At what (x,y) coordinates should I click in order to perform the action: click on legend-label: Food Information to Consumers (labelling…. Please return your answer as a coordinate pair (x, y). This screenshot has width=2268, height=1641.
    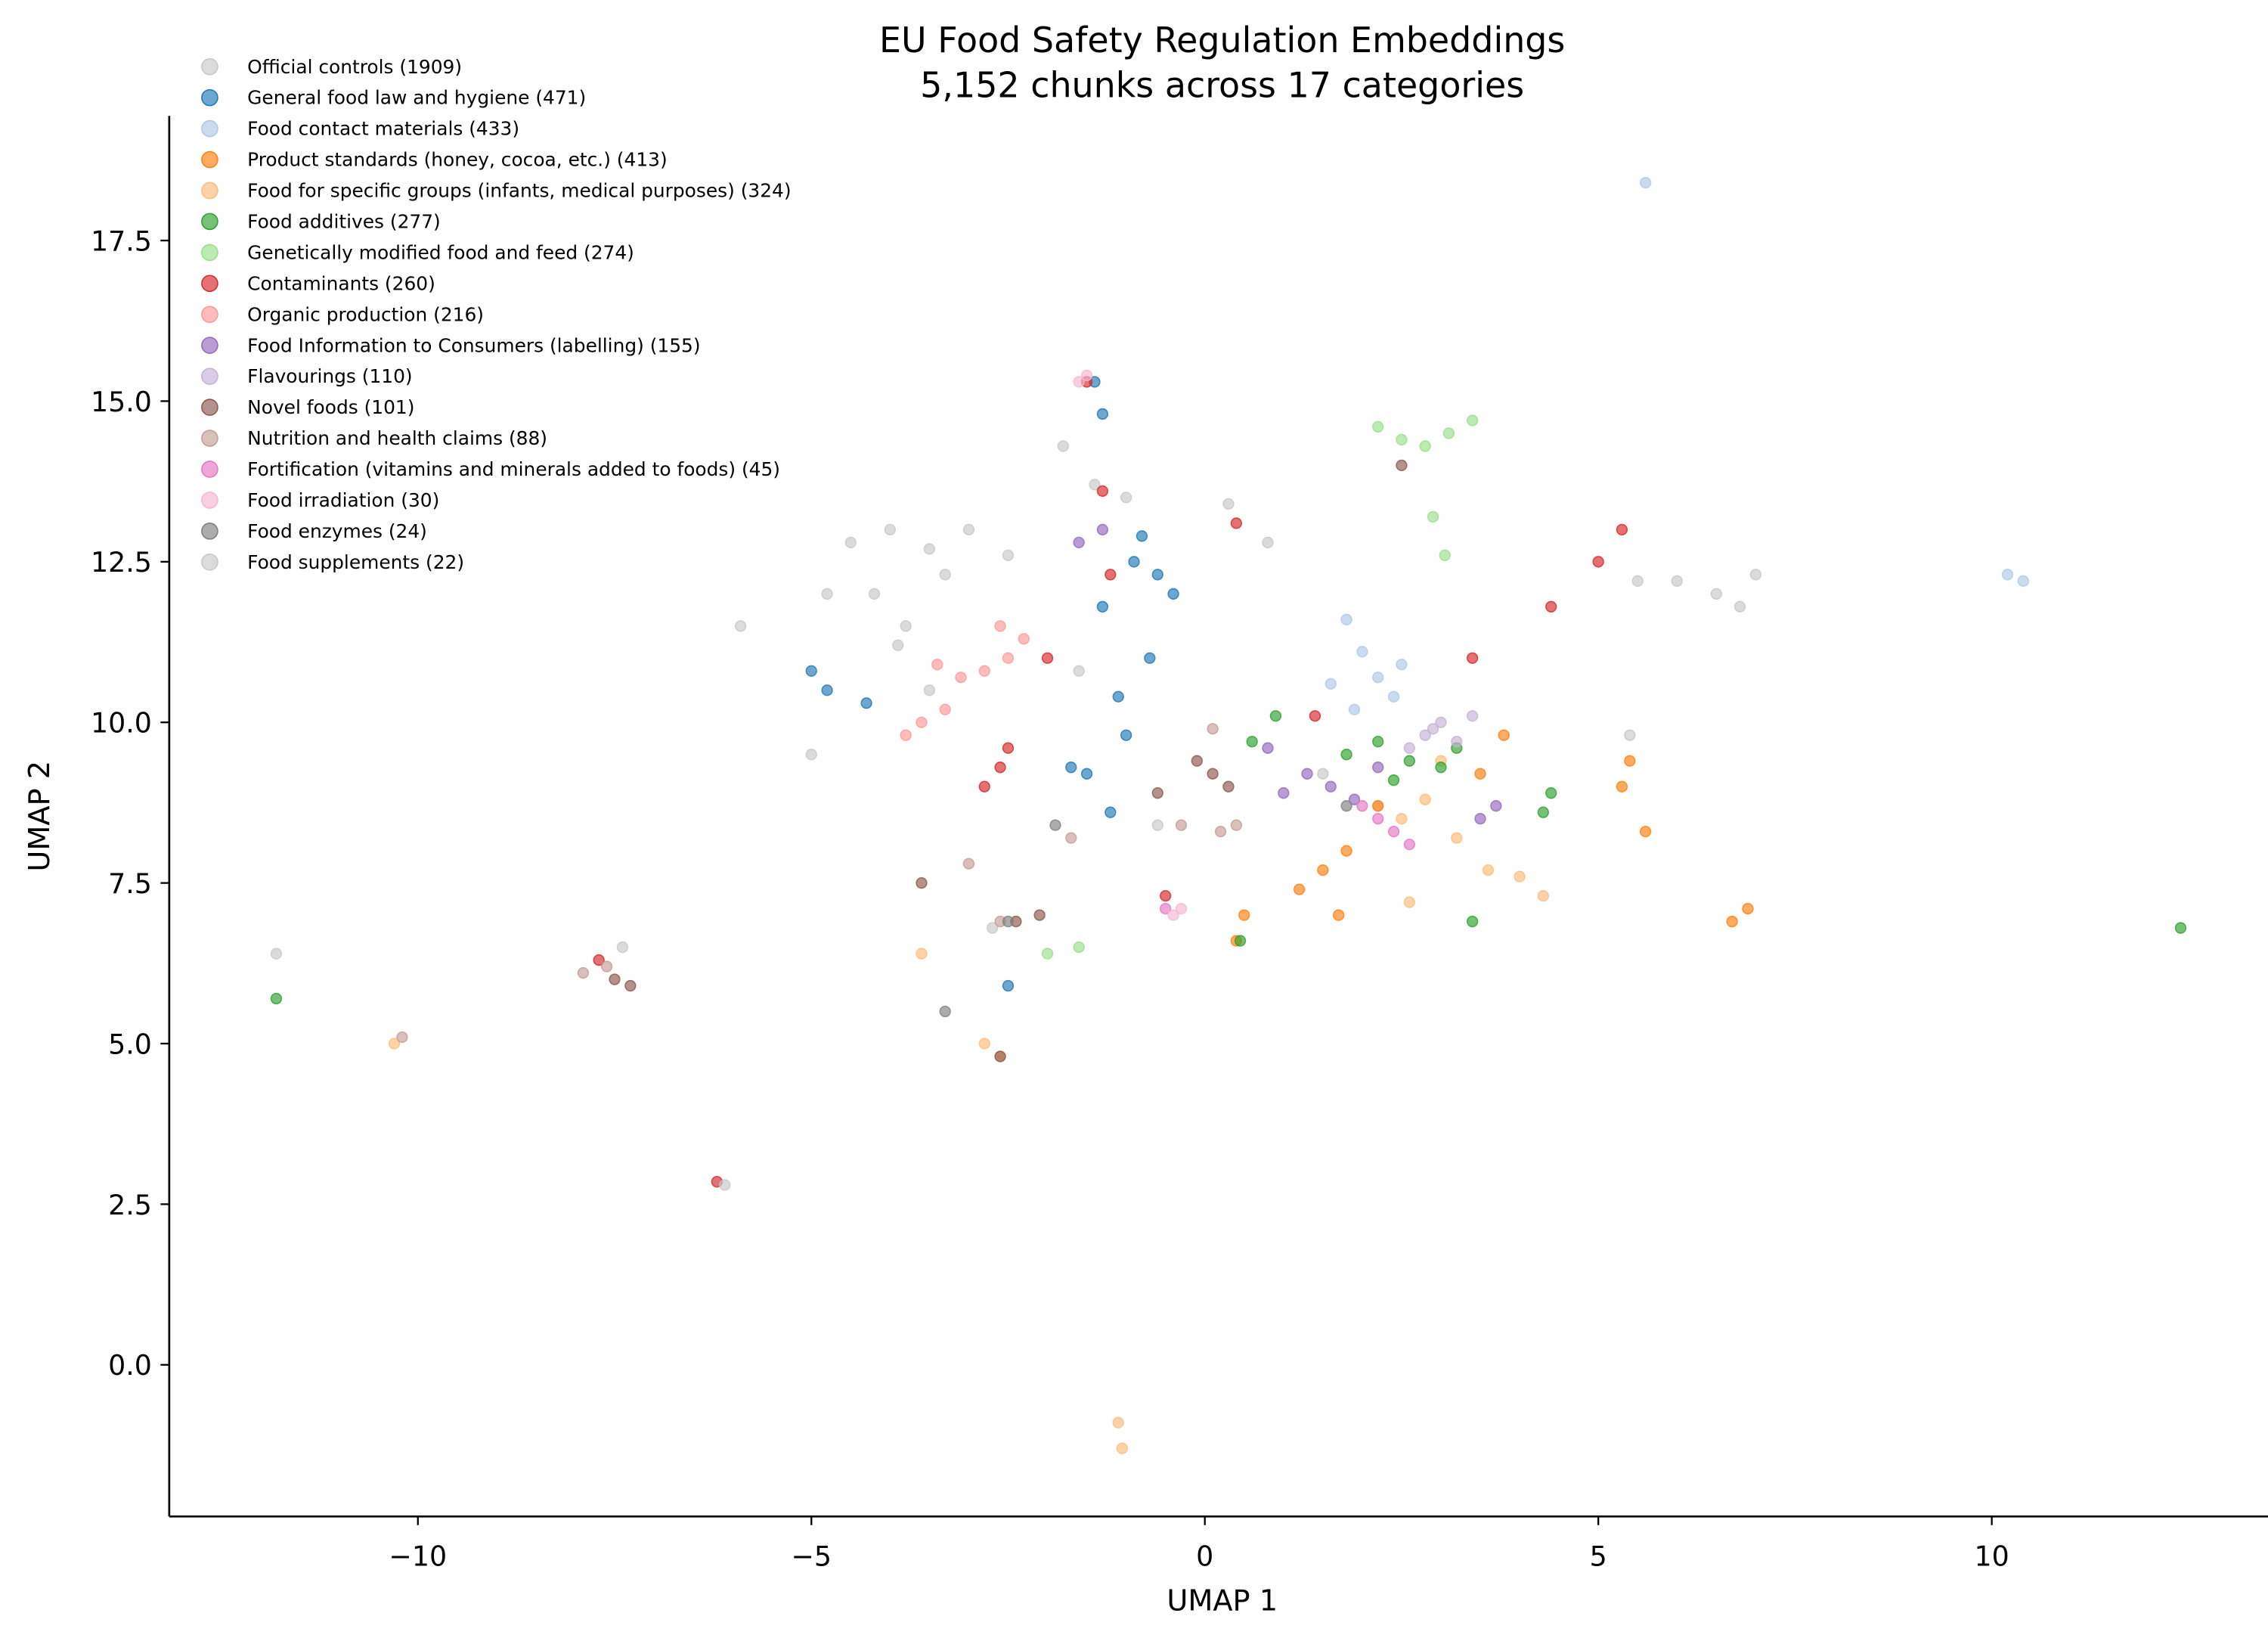
    Looking at the image, I should click on (473, 345).